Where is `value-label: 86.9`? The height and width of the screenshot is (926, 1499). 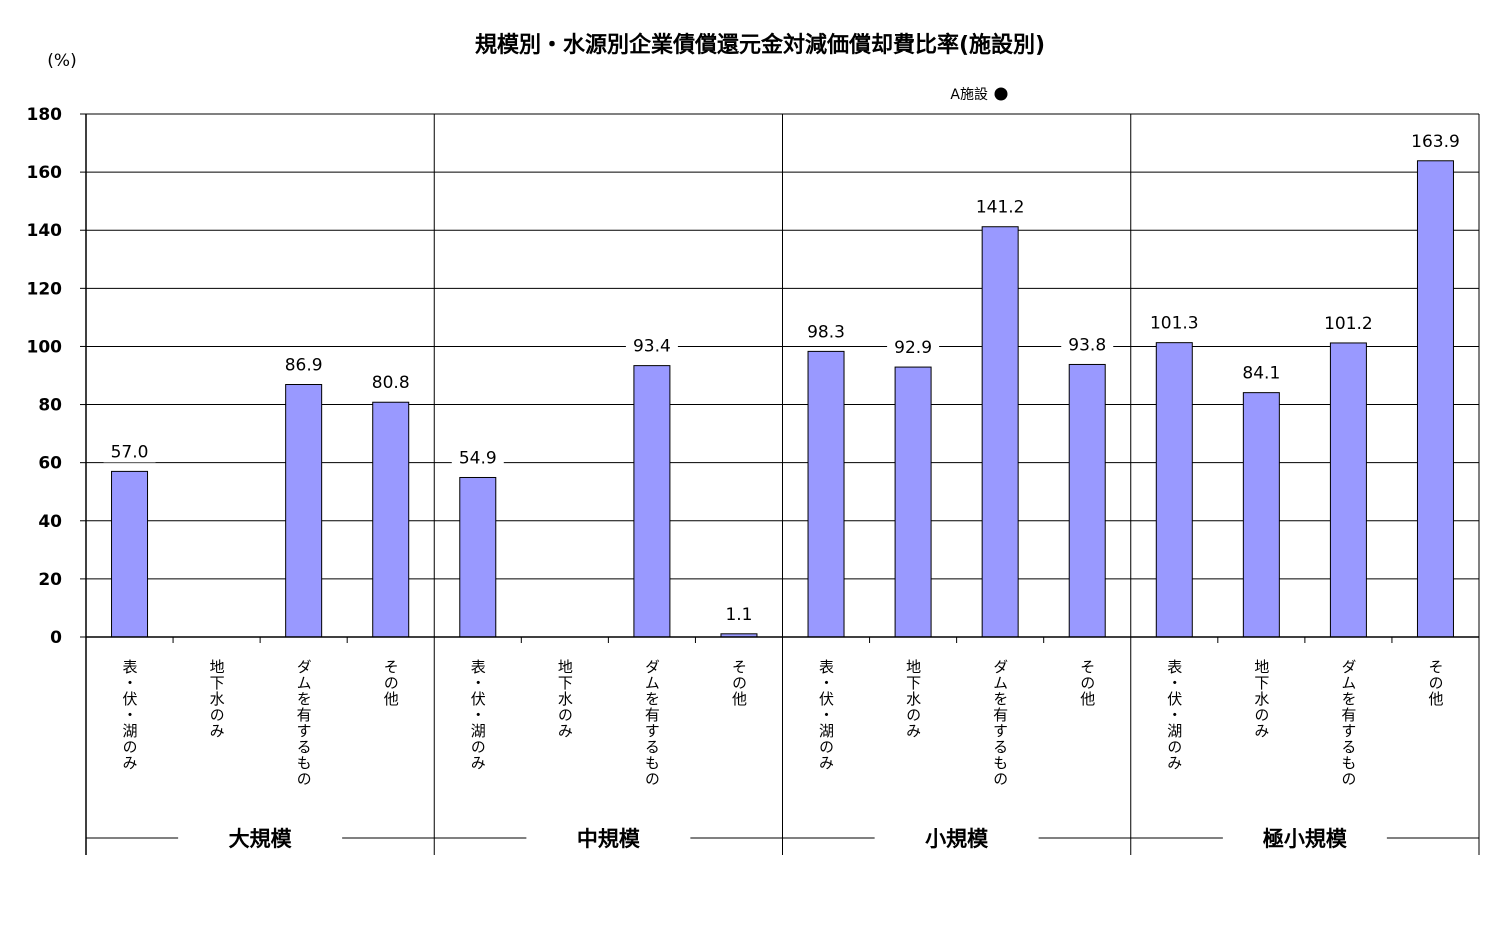
value-label: 86.9 is located at coordinates (304, 366).